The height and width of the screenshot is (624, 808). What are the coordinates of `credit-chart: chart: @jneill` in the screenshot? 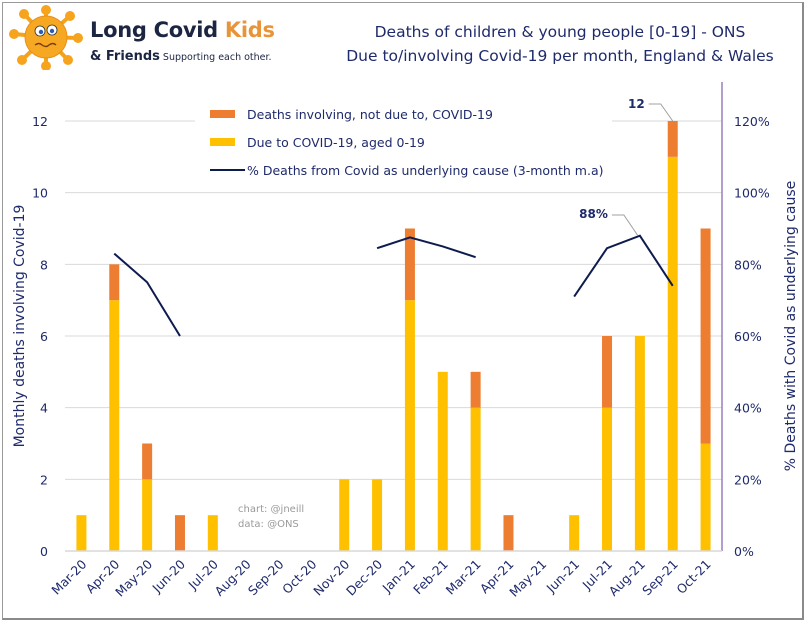 It's located at (271, 509).